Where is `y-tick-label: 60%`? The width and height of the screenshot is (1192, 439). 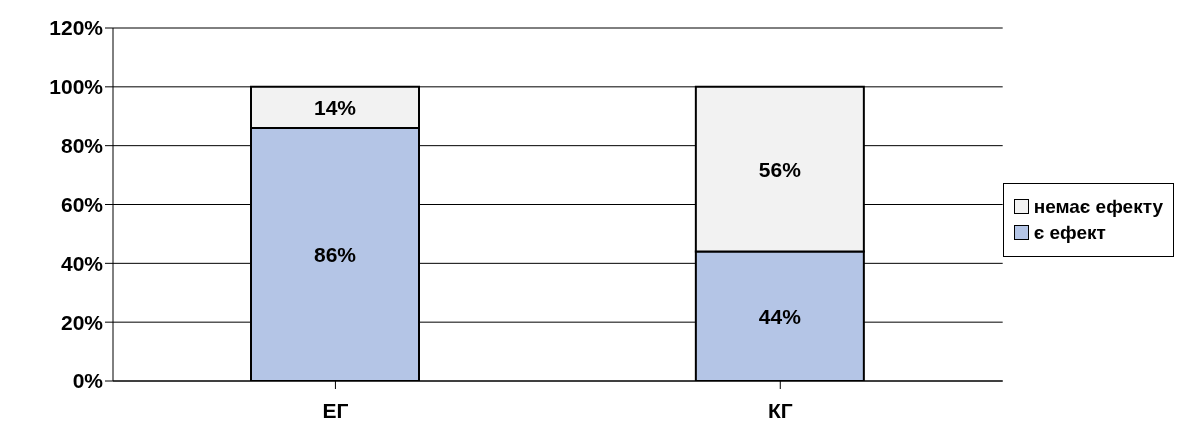 y-tick-label: 60% is located at coordinates (82, 204).